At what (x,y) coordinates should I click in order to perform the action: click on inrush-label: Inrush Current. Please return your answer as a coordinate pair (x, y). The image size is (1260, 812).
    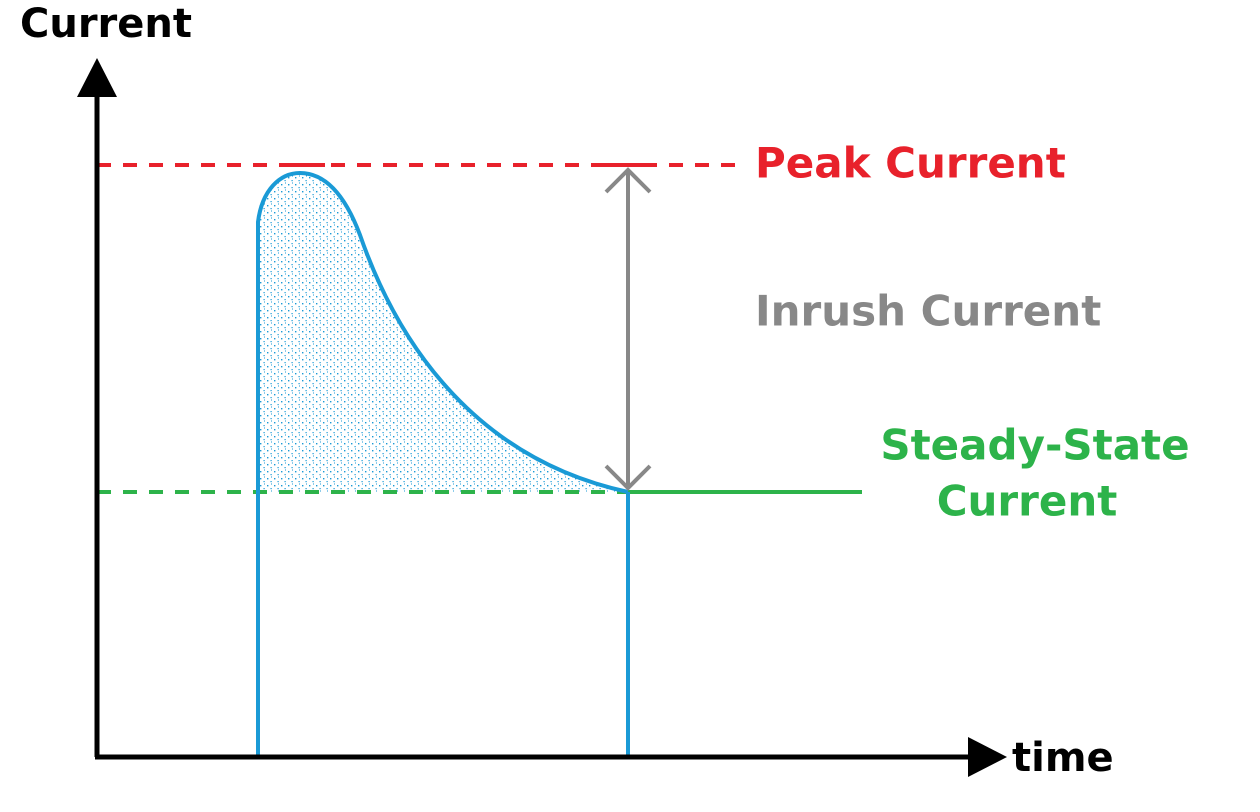
    Looking at the image, I should click on (928, 311).